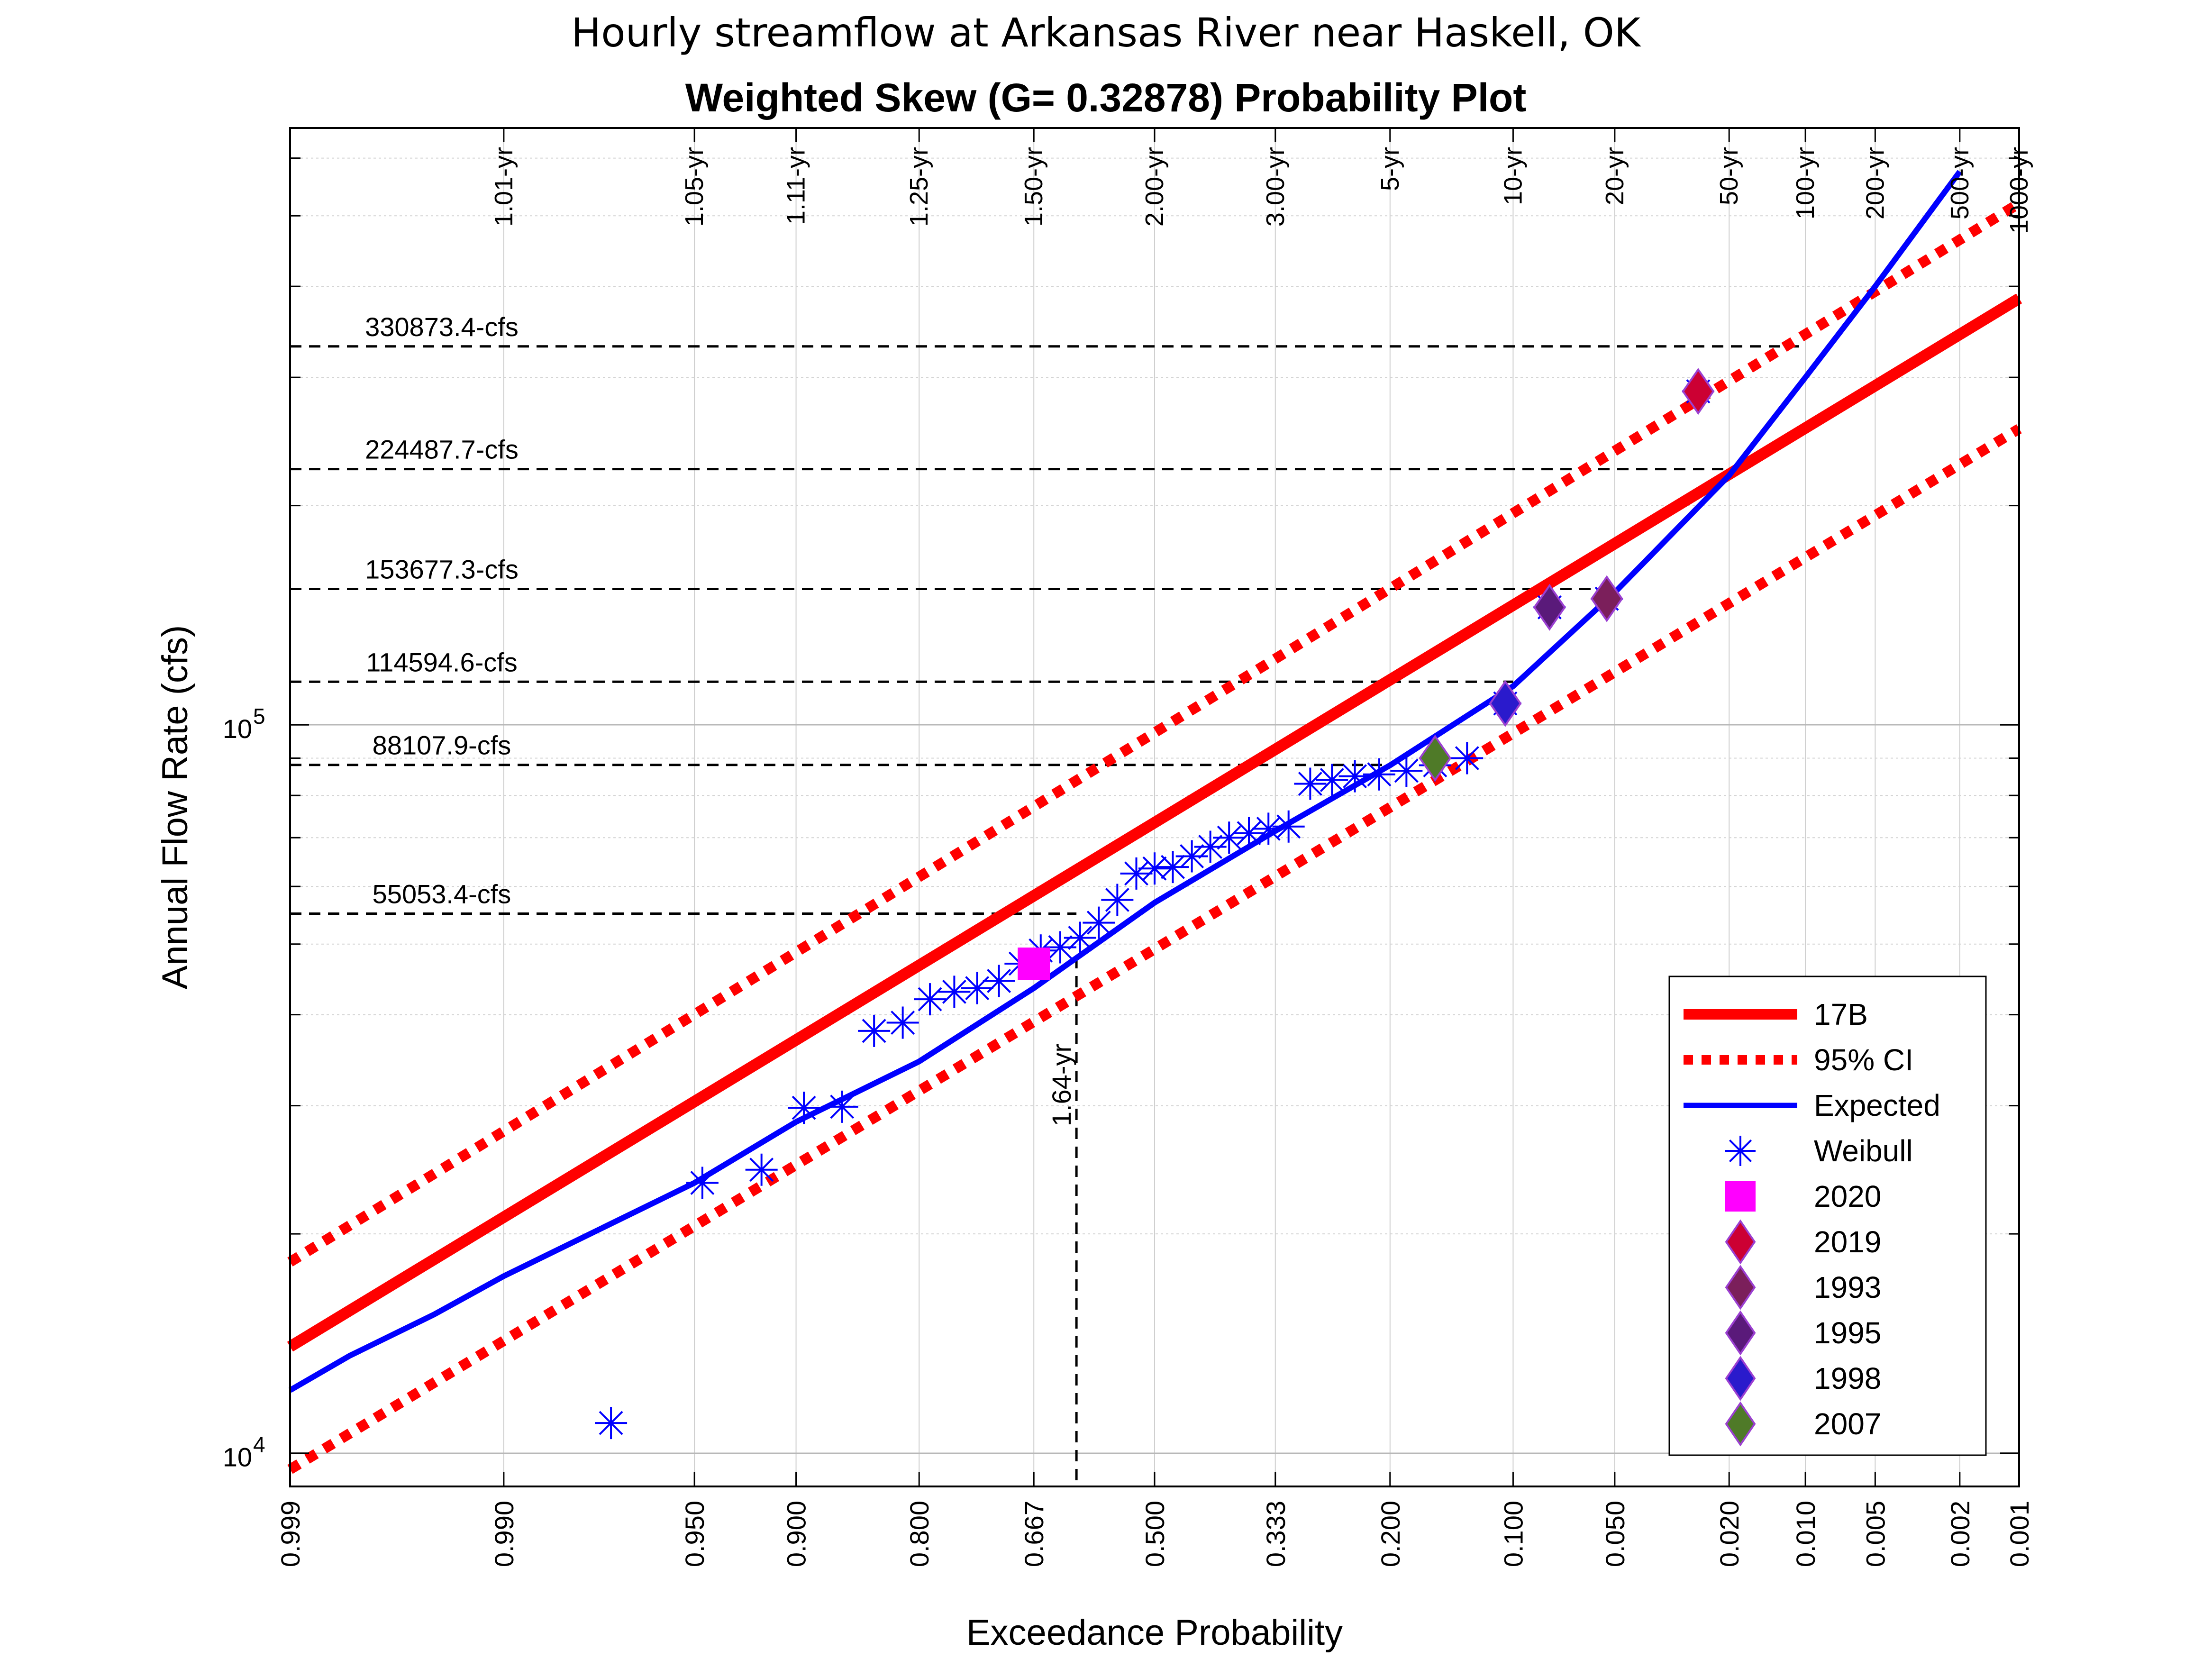 Image resolution: width=2212 pixels, height=1659 pixels. Describe the element at coordinates (1863, 1060) in the screenshot. I see `legend-label: 95% CI` at that location.